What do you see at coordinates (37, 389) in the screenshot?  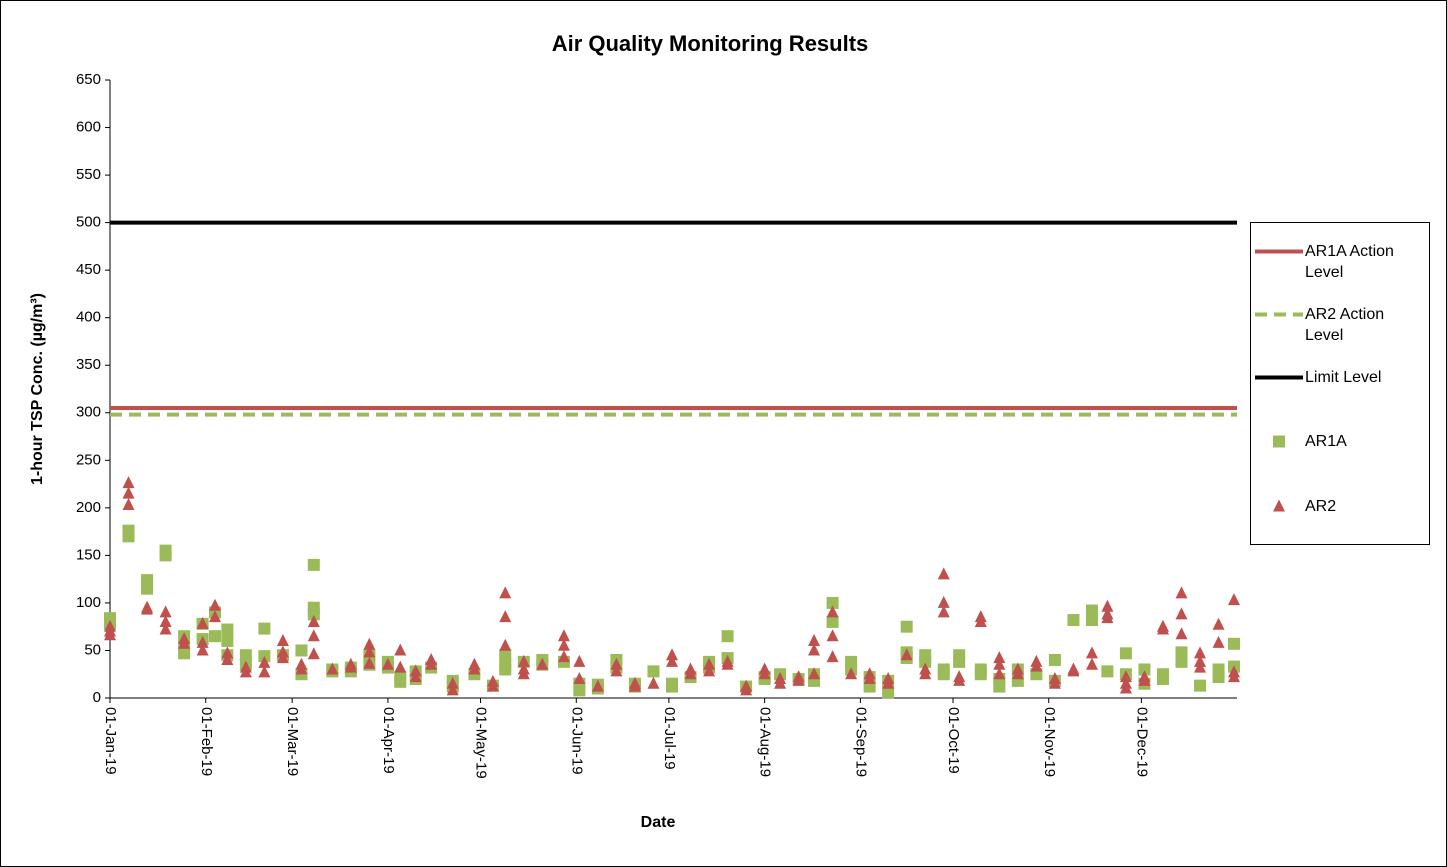 I see `y-axis-title: 1-hour TSP Conc. (µg/m³)` at bounding box center [37, 389].